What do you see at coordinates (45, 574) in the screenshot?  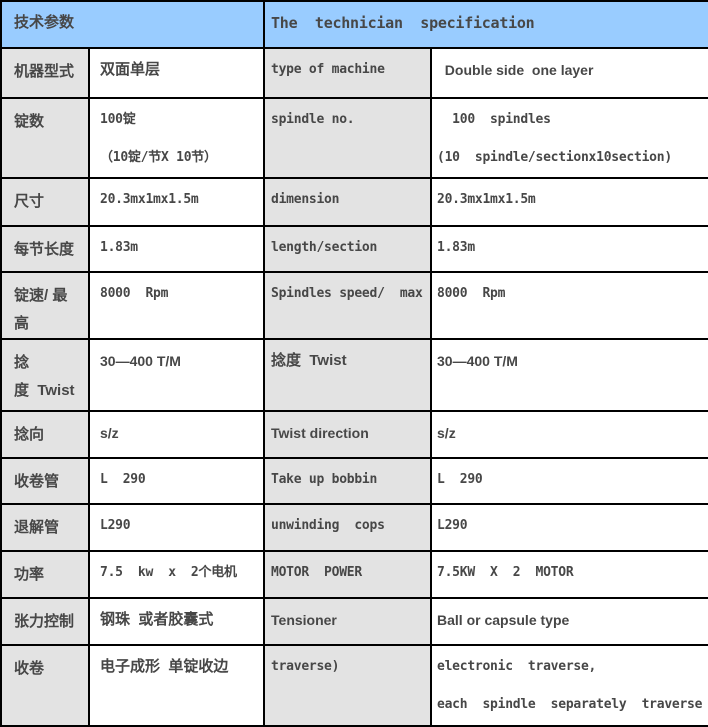 I see `cell-label-zh: 功率` at bounding box center [45, 574].